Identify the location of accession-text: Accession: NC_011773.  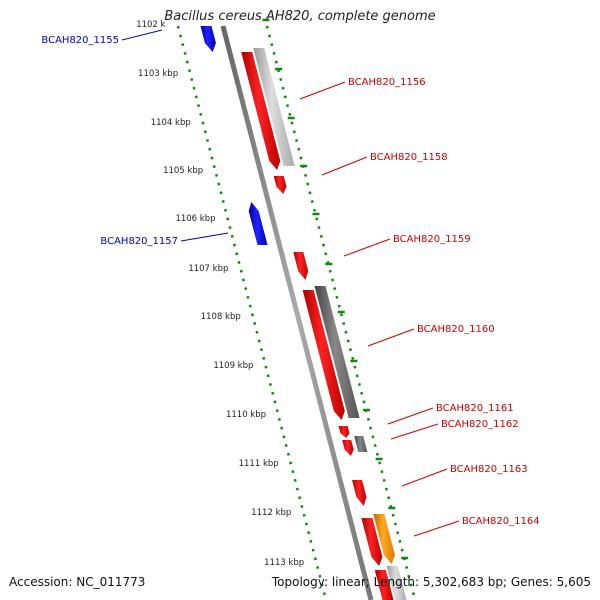
(77, 582).